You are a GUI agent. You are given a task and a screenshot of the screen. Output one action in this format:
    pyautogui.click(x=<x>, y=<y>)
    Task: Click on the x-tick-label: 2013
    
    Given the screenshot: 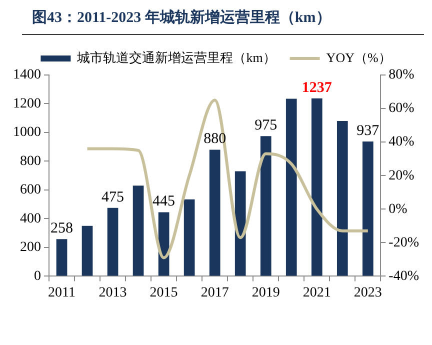 What is the action you would take?
    pyautogui.click(x=112, y=292)
    